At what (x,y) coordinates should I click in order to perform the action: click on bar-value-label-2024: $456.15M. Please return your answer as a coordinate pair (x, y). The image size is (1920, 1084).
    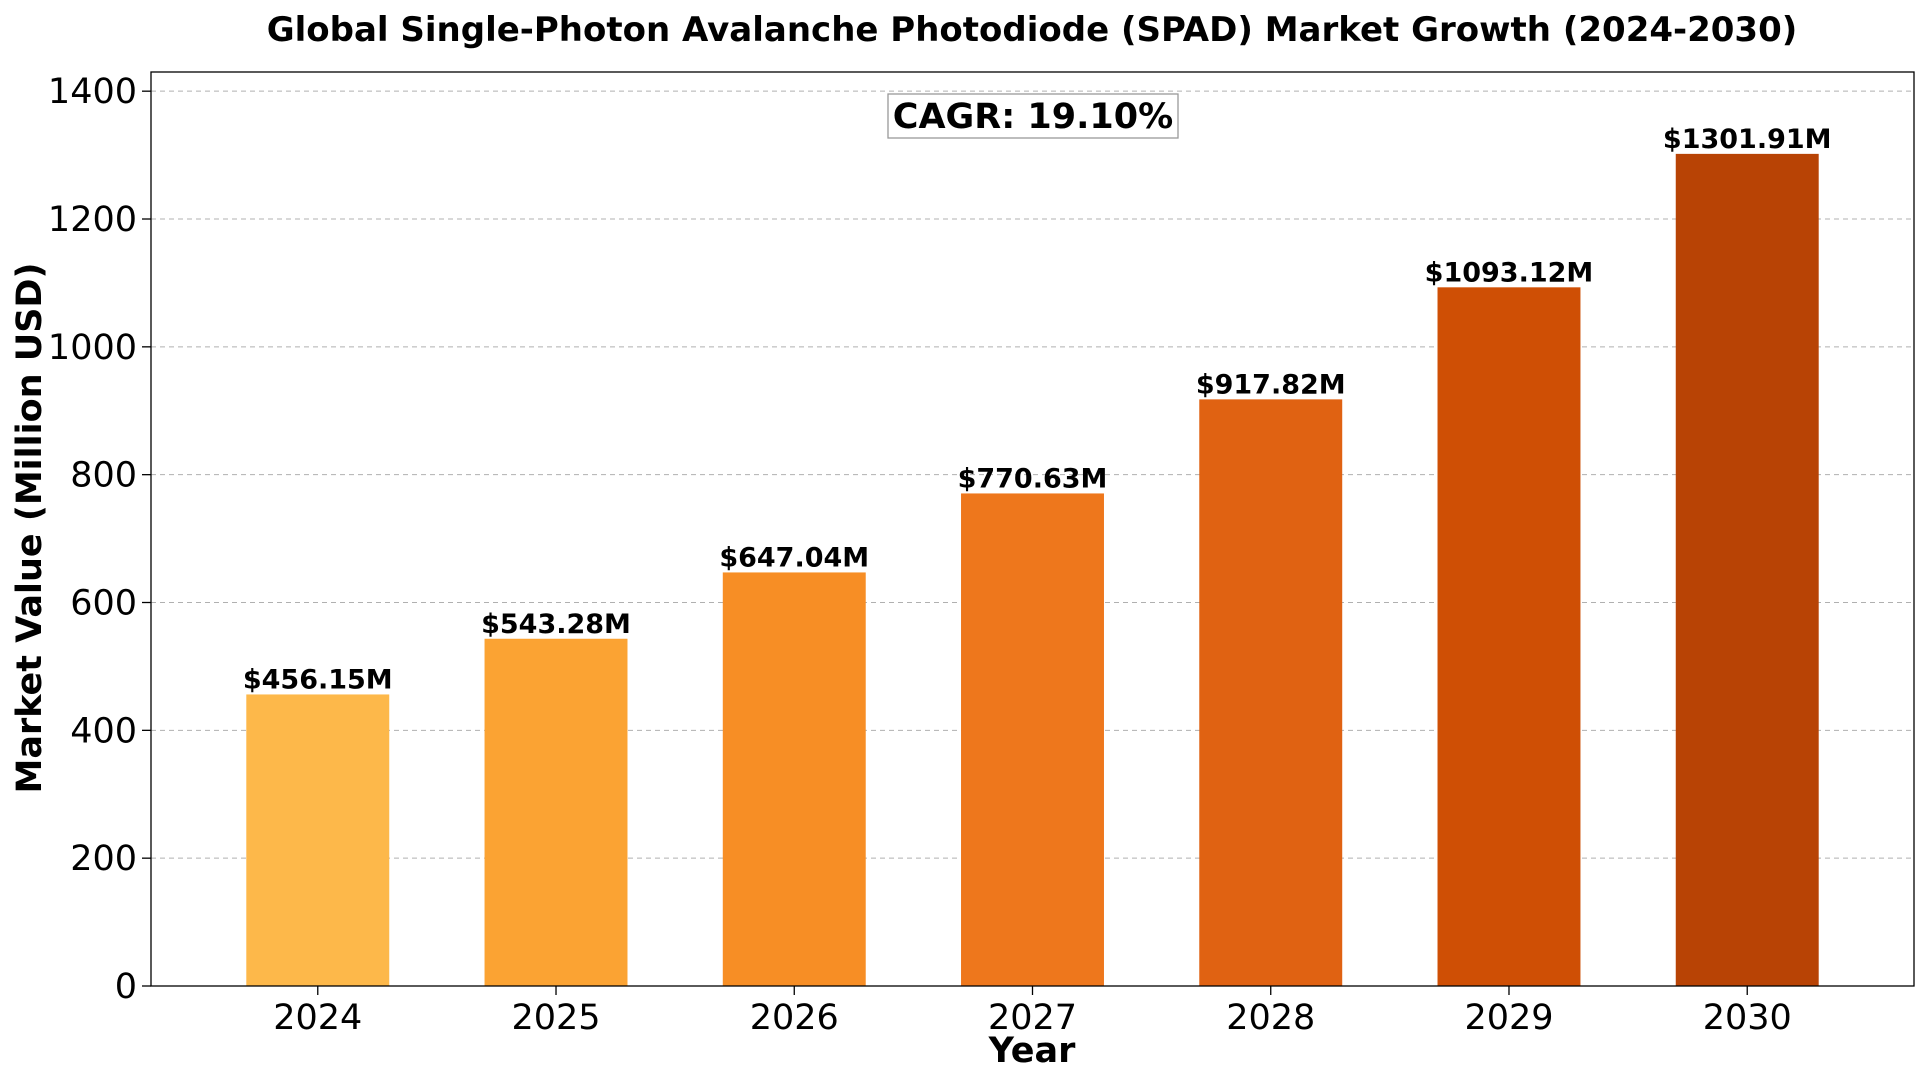
    Looking at the image, I should click on (318, 679).